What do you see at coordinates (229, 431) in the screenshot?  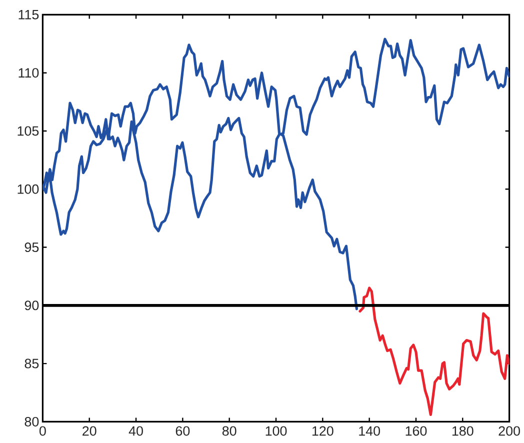 I see `x-tick-label: 80` at bounding box center [229, 431].